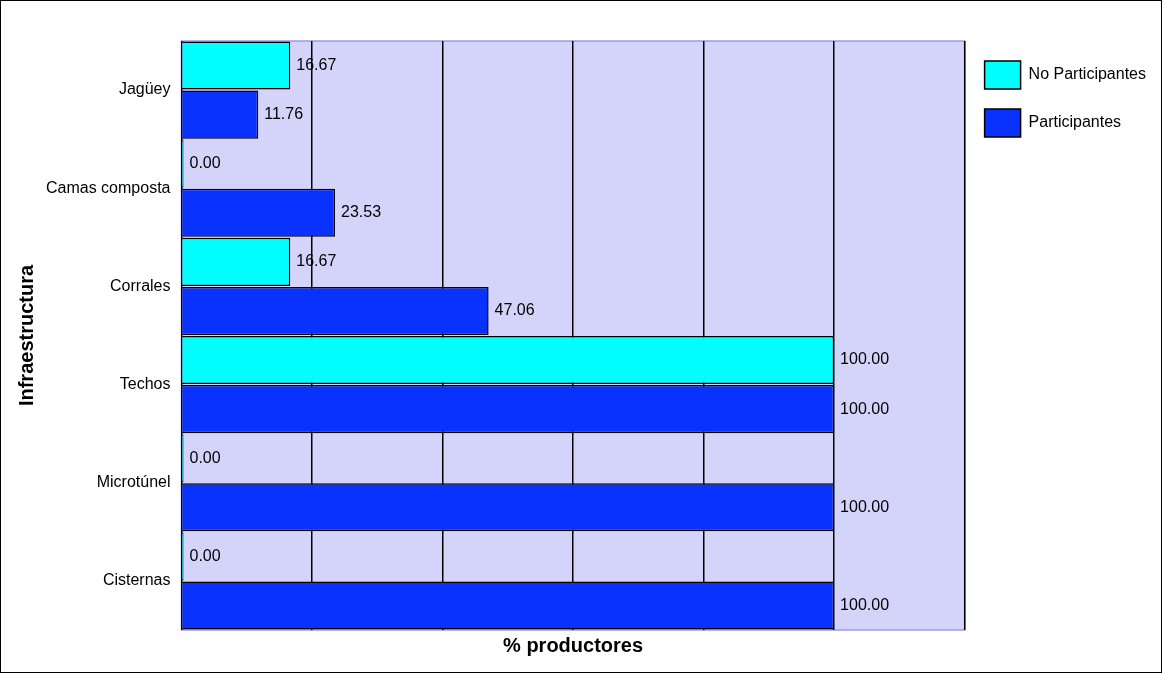 This screenshot has width=1162, height=673. What do you see at coordinates (140, 285) in the screenshot?
I see `y-tick-label: Corrales` at bounding box center [140, 285].